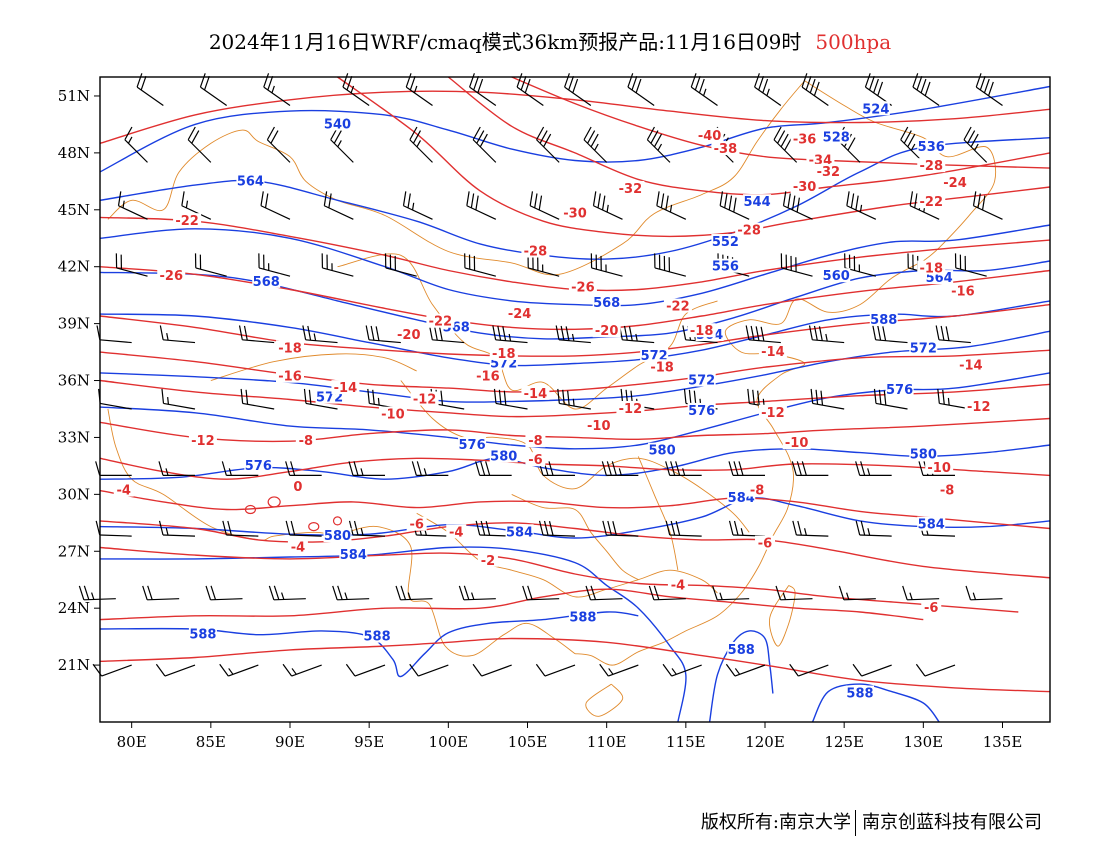 This screenshot has width=1100, height=850. What do you see at coordinates (757, 491) in the screenshot?
I see `contour-label: -8` at bounding box center [757, 491].